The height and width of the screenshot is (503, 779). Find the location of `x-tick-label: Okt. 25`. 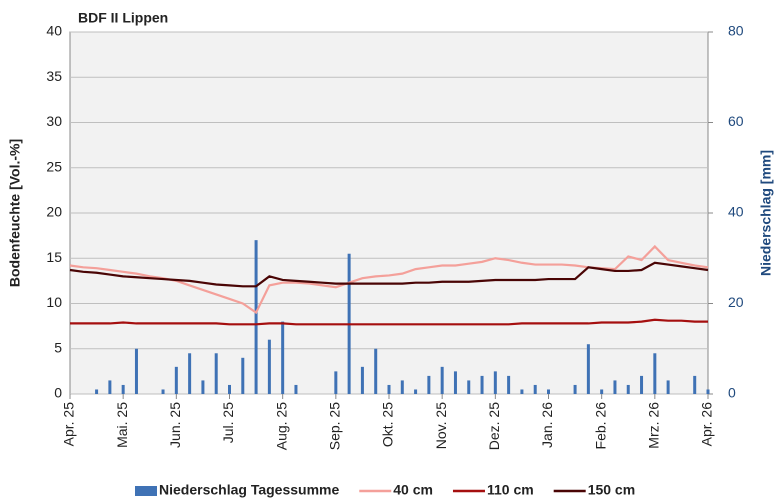

x-tick-label: Okt. 25 is located at coordinates (388, 424).